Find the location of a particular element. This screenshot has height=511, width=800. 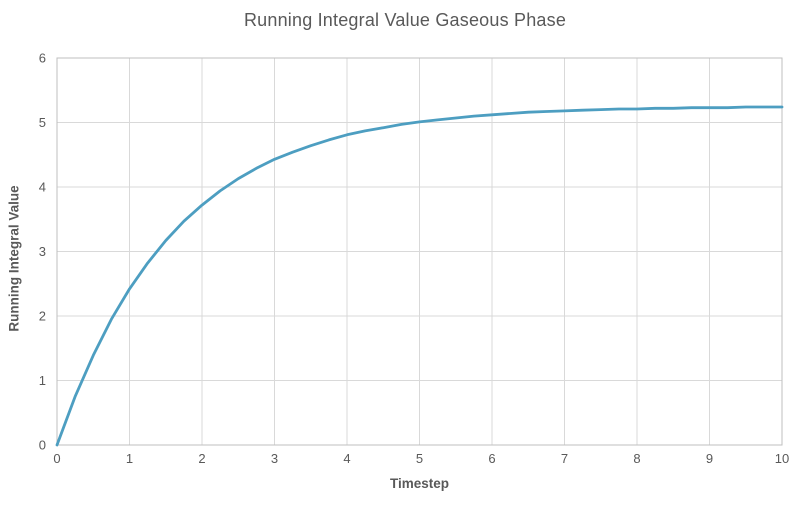

x-tick-label: 2 is located at coordinates (201, 458).